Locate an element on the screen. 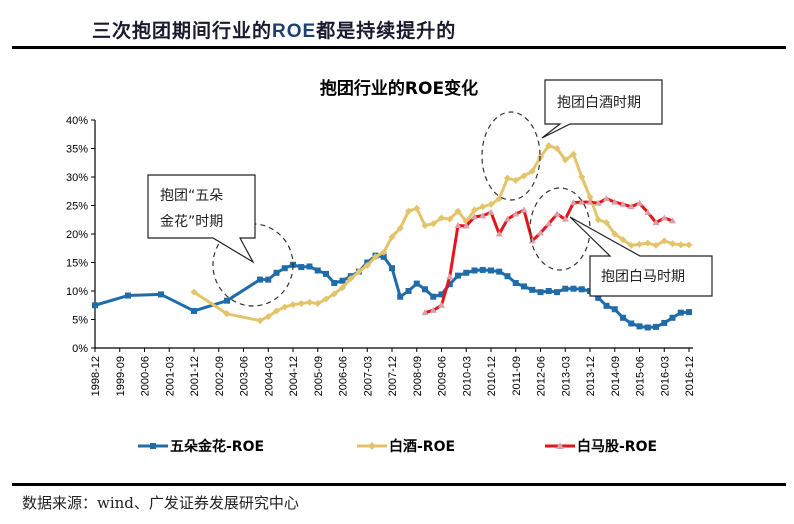 This screenshot has height=524, width=794. legend-item-wuduo: 五朵金花-ROE is located at coordinates (201, 446).